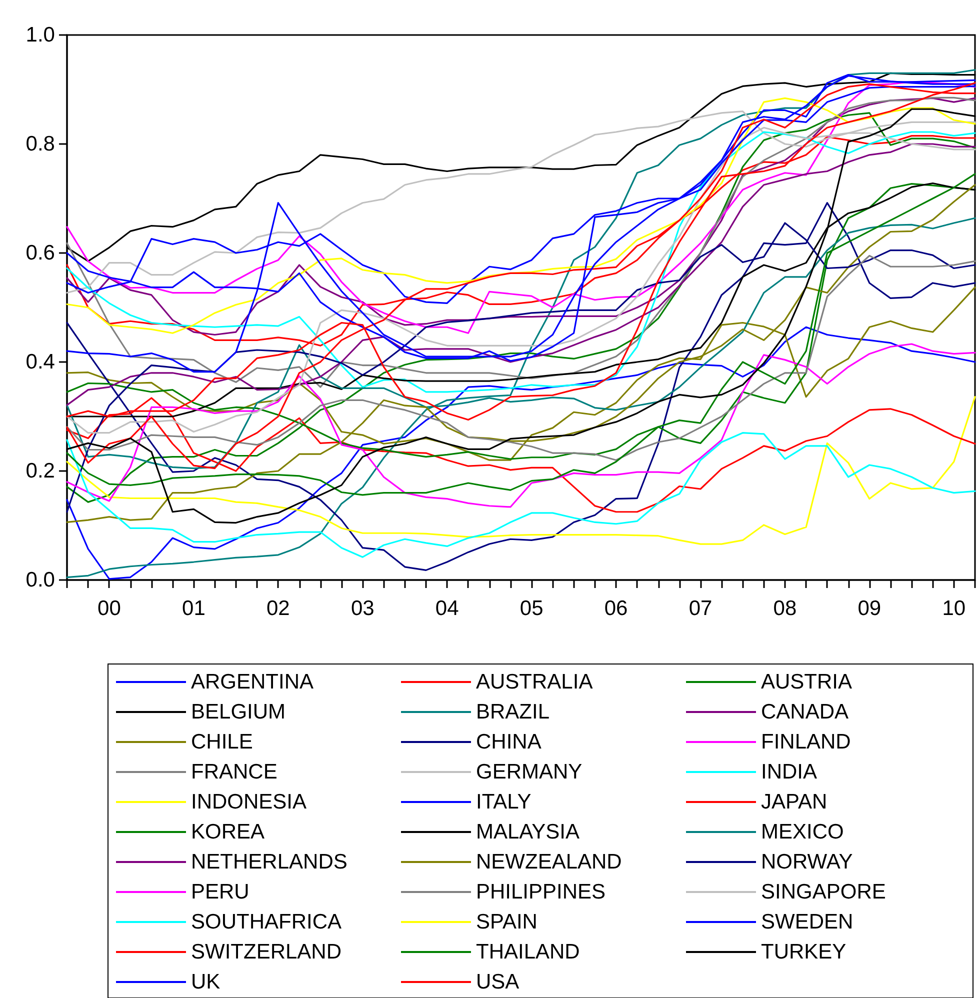 This screenshot has width=978, height=998. What do you see at coordinates (549, 862) in the screenshot?
I see `legend-label: NEWZEALAND` at bounding box center [549, 862].